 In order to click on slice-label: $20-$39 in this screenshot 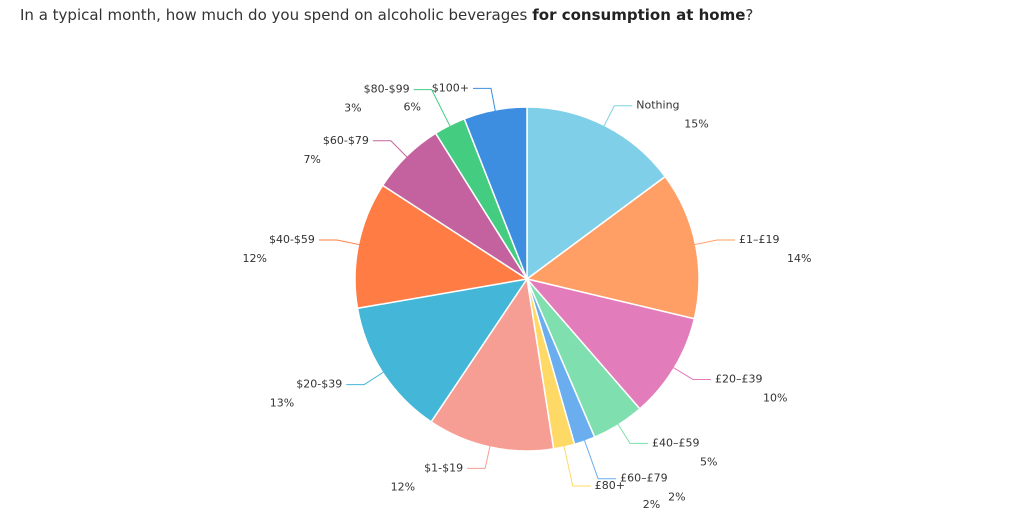, I will do `click(319, 384)`.